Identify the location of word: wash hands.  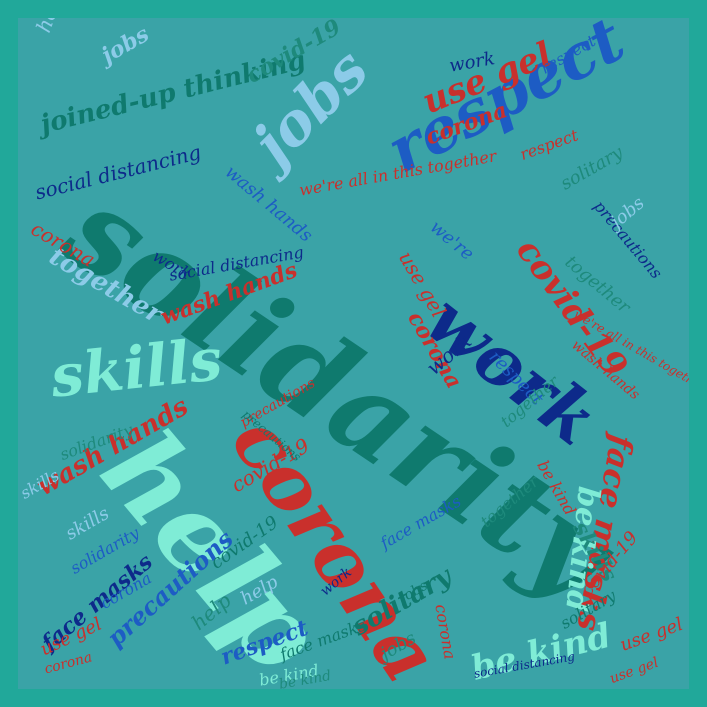
(268, 204).